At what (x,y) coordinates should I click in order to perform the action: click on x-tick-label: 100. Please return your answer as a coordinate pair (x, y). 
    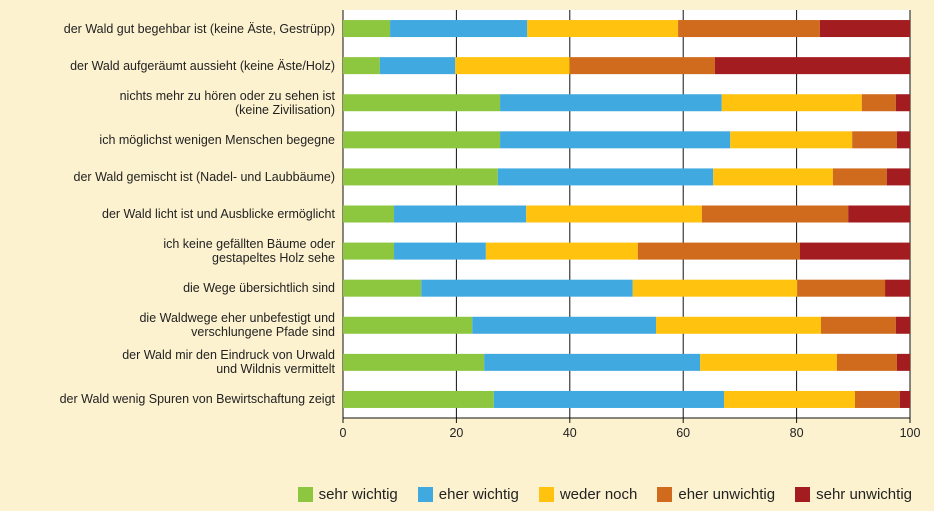
    Looking at the image, I should click on (910, 433).